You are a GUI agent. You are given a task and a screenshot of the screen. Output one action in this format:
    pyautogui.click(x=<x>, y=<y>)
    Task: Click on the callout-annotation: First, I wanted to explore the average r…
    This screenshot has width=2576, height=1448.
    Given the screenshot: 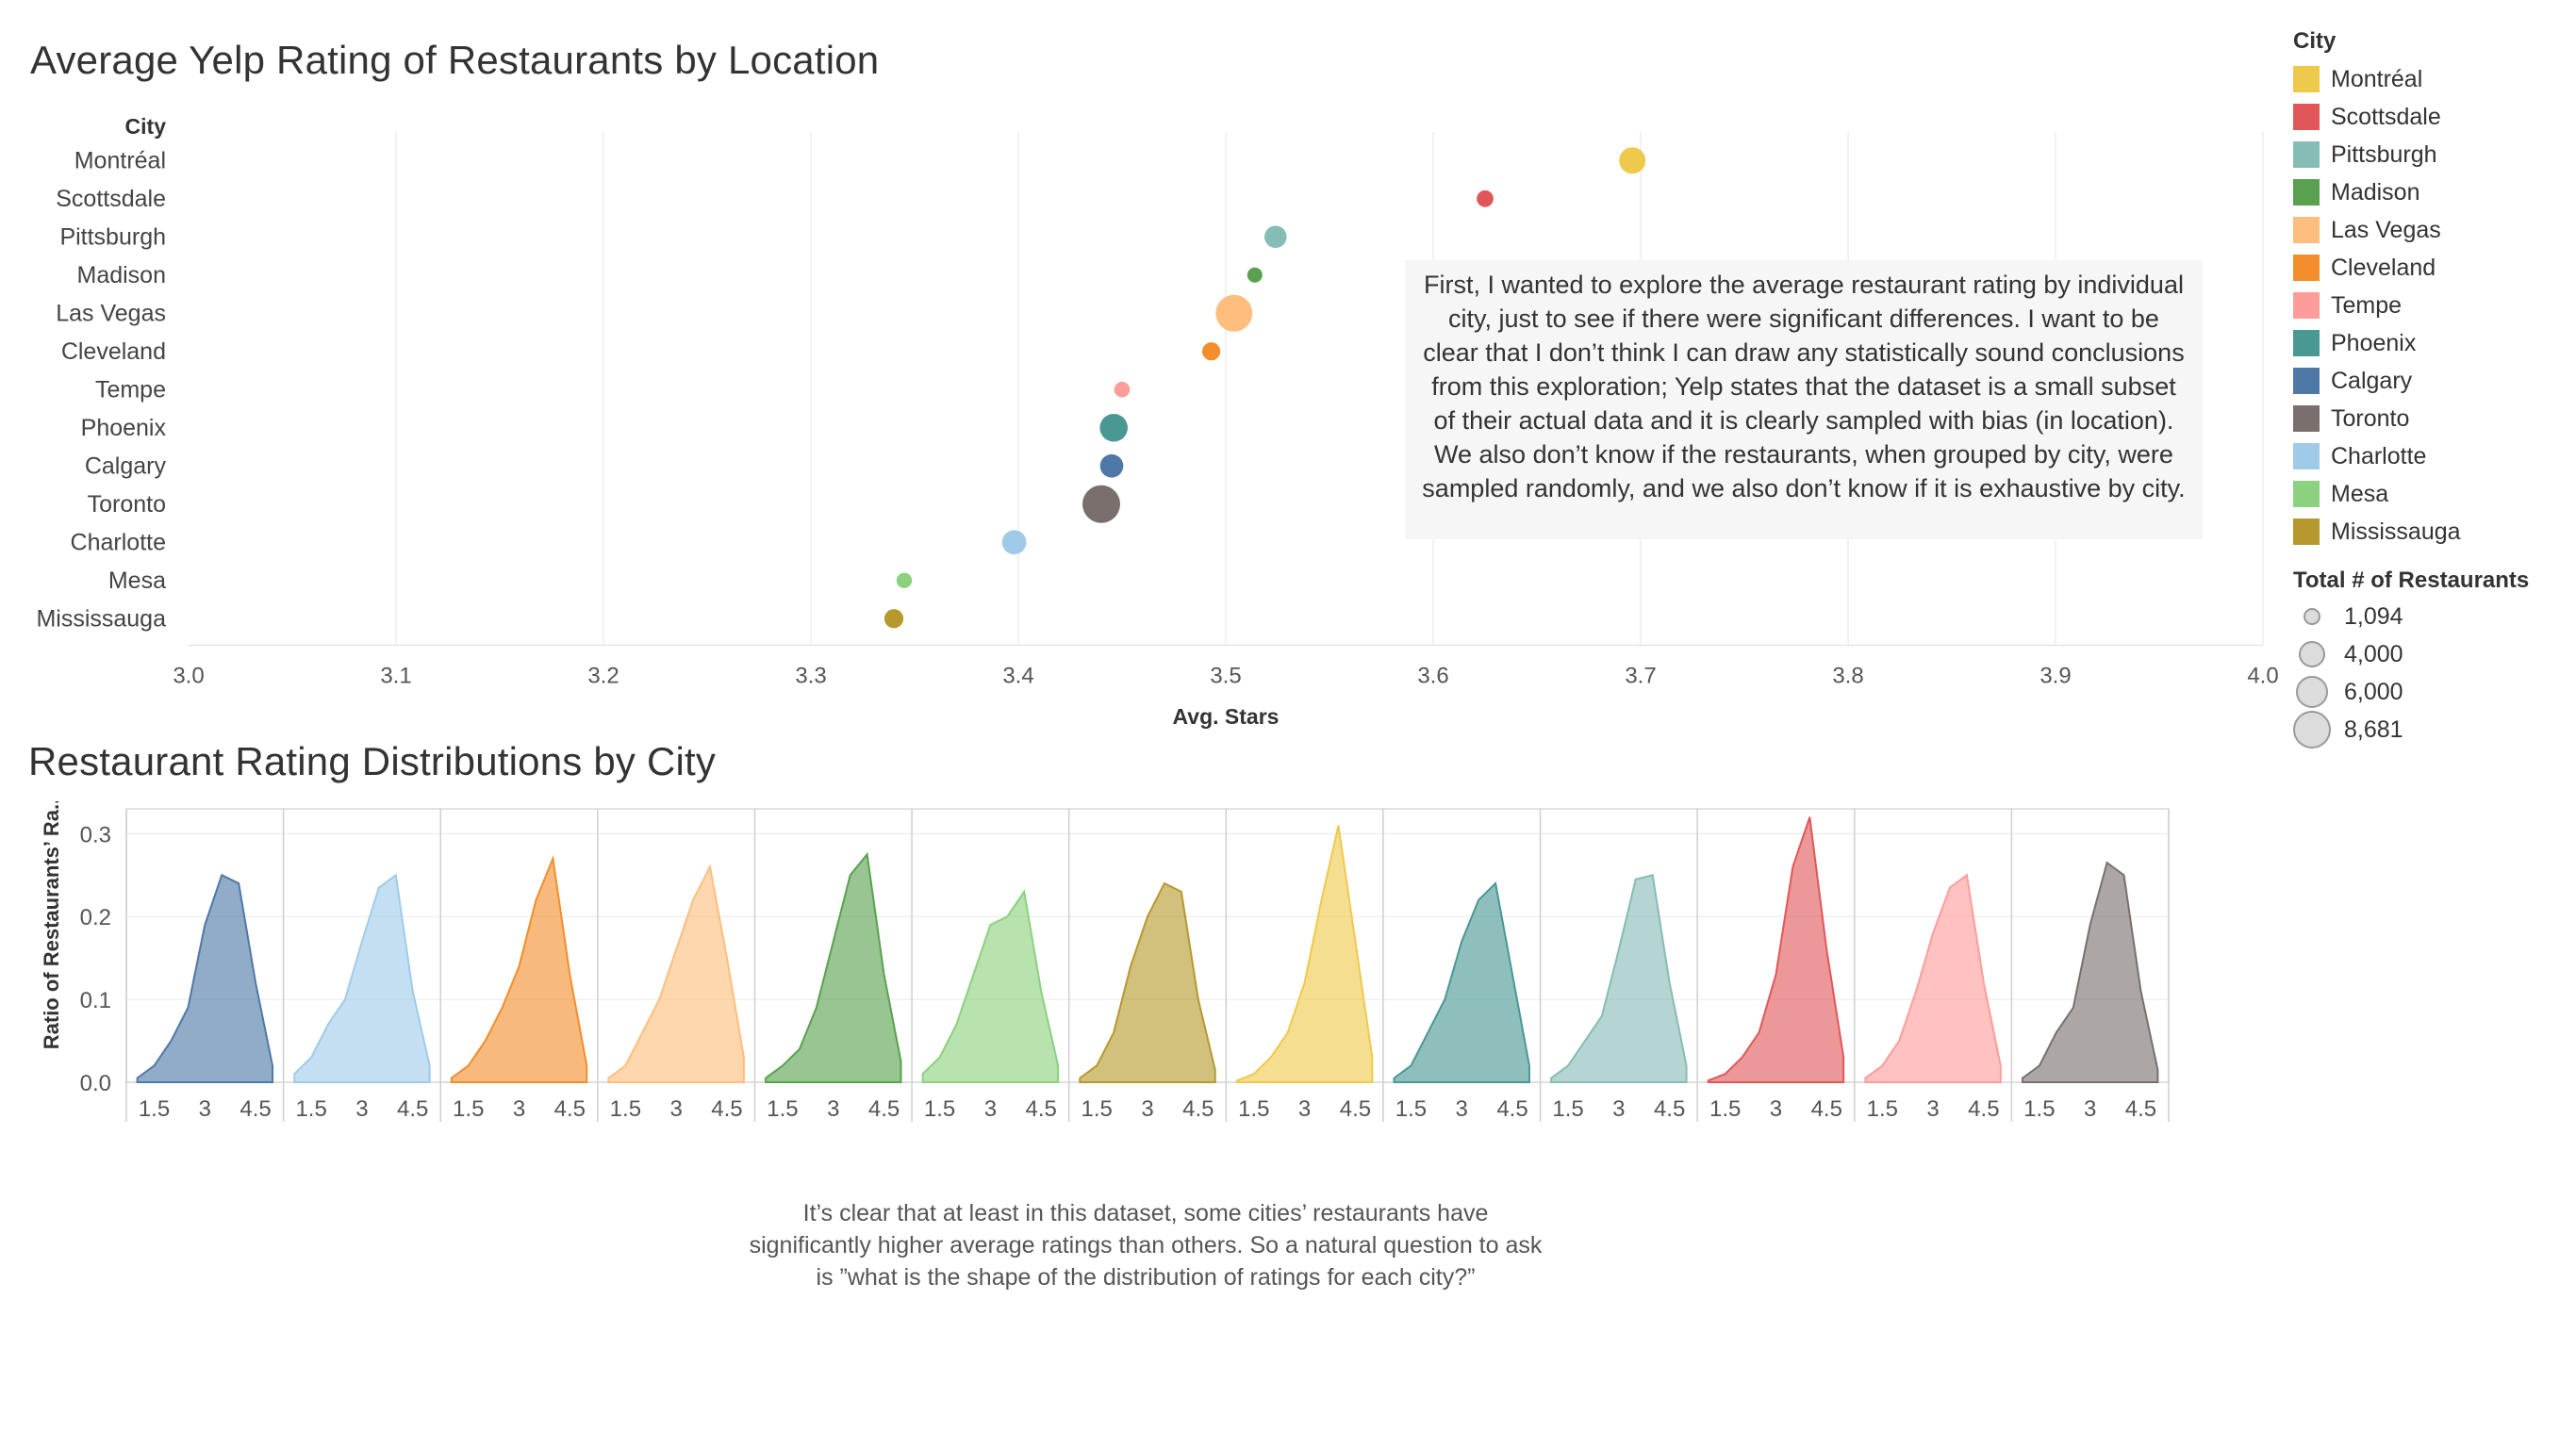 What is the action you would take?
    pyautogui.click(x=1804, y=399)
    